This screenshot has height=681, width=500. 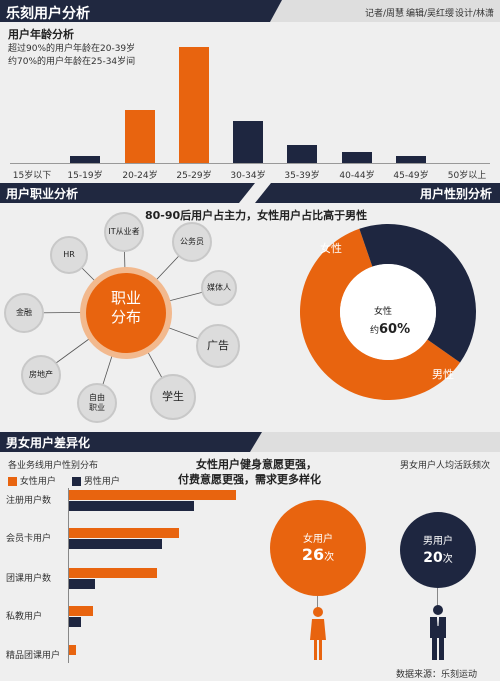 What do you see at coordinates (256, 215) in the screenshot?
I see `gender-headline: 80-90后用户占主力，女性用户占比高于男性` at bounding box center [256, 215].